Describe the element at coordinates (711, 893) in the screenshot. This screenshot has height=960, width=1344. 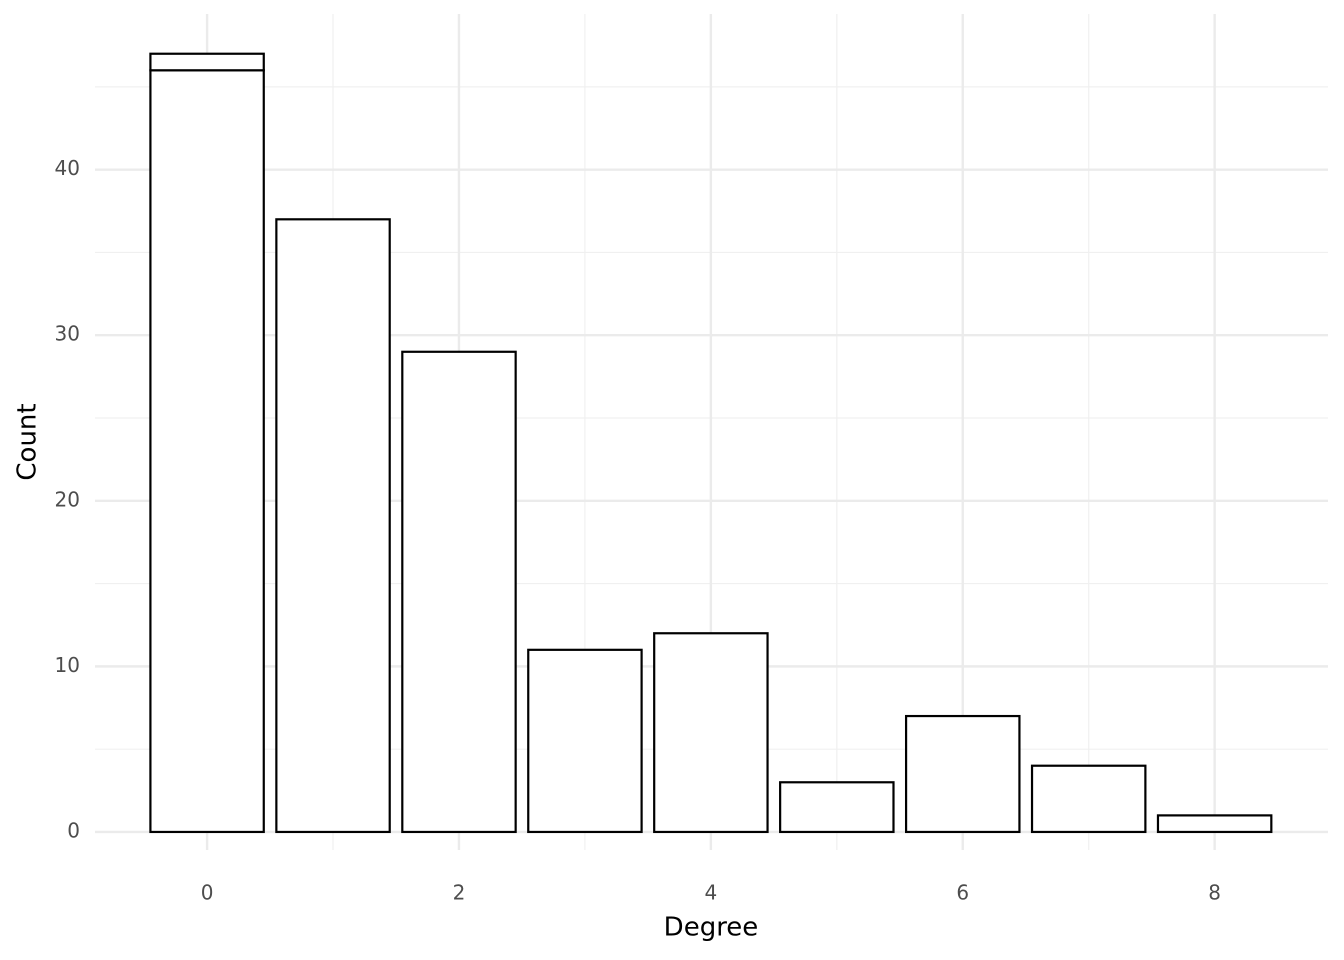
I see `x-tick-label: 4` at that location.